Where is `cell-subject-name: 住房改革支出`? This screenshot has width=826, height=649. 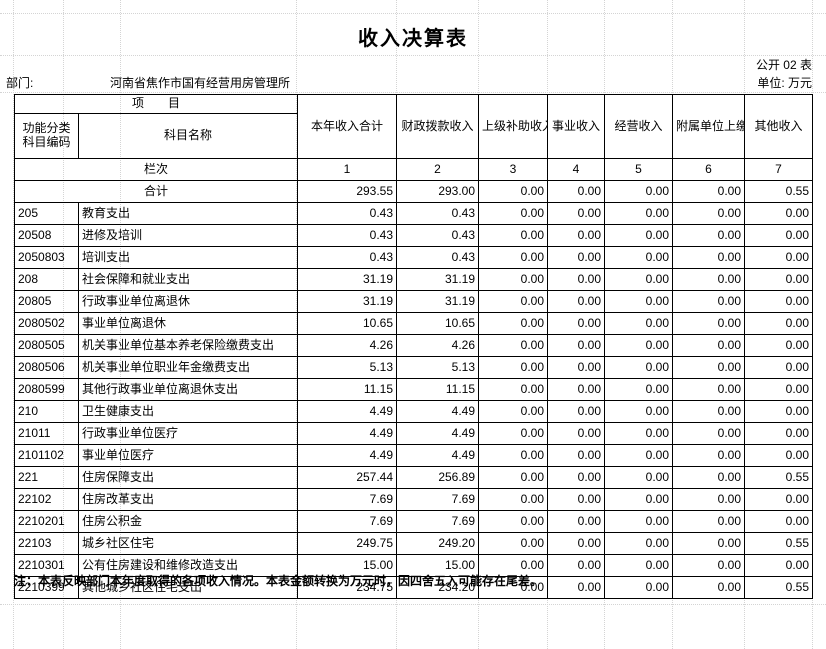 cell-subject-name: 住房改革支出 is located at coordinates (188, 499).